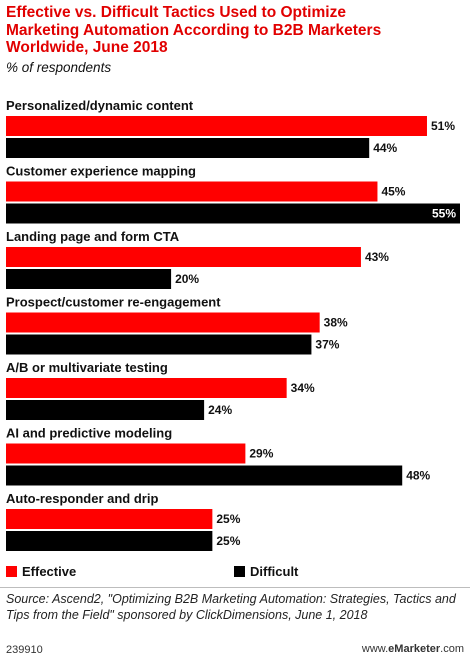 This screenshot has width=470, height=661. Describe the element at coordinates (393, 192) in the screenshot. I see `value-label-effective: 45%` at that location.